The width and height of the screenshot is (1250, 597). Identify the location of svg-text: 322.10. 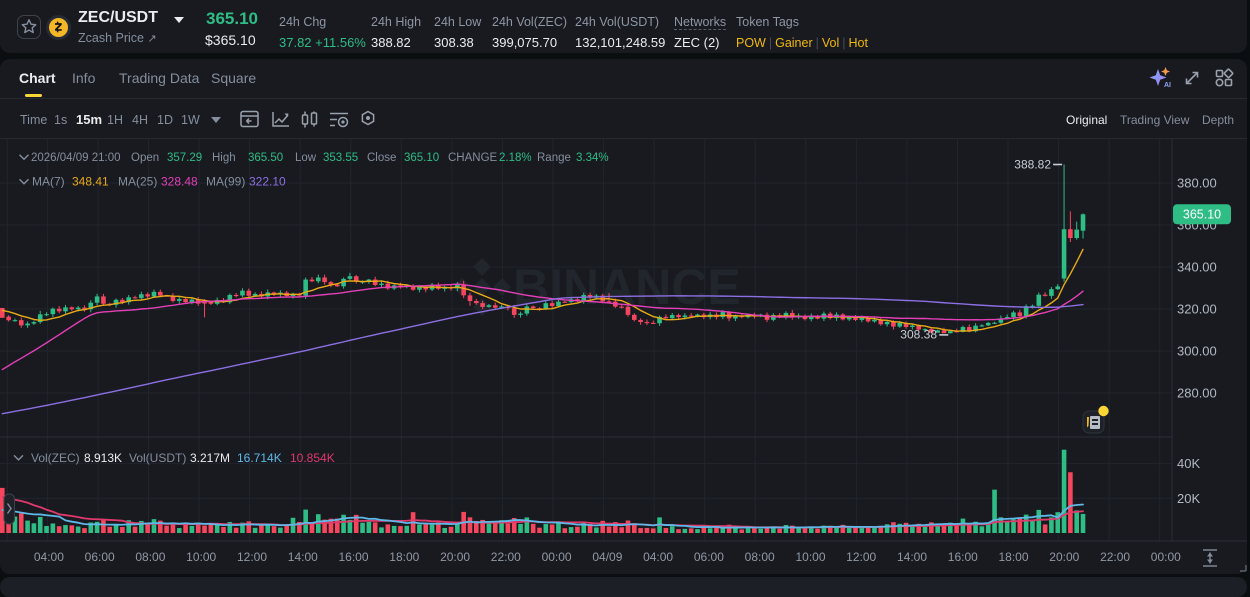
(267, 182).